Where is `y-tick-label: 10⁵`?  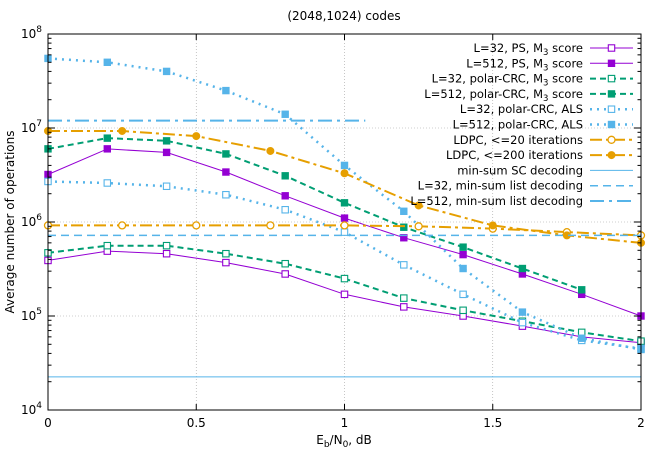 y-tick-label: 10⁵ is located at coordinates (31, 315).